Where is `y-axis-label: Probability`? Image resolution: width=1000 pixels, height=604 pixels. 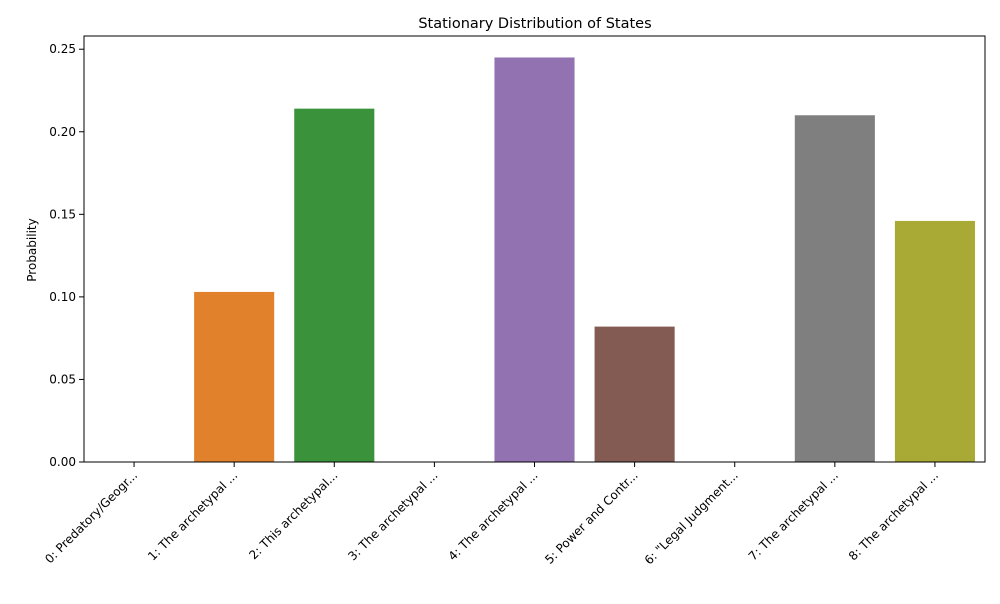 y-axis-label: Probability is located at coordinates (32, 249).